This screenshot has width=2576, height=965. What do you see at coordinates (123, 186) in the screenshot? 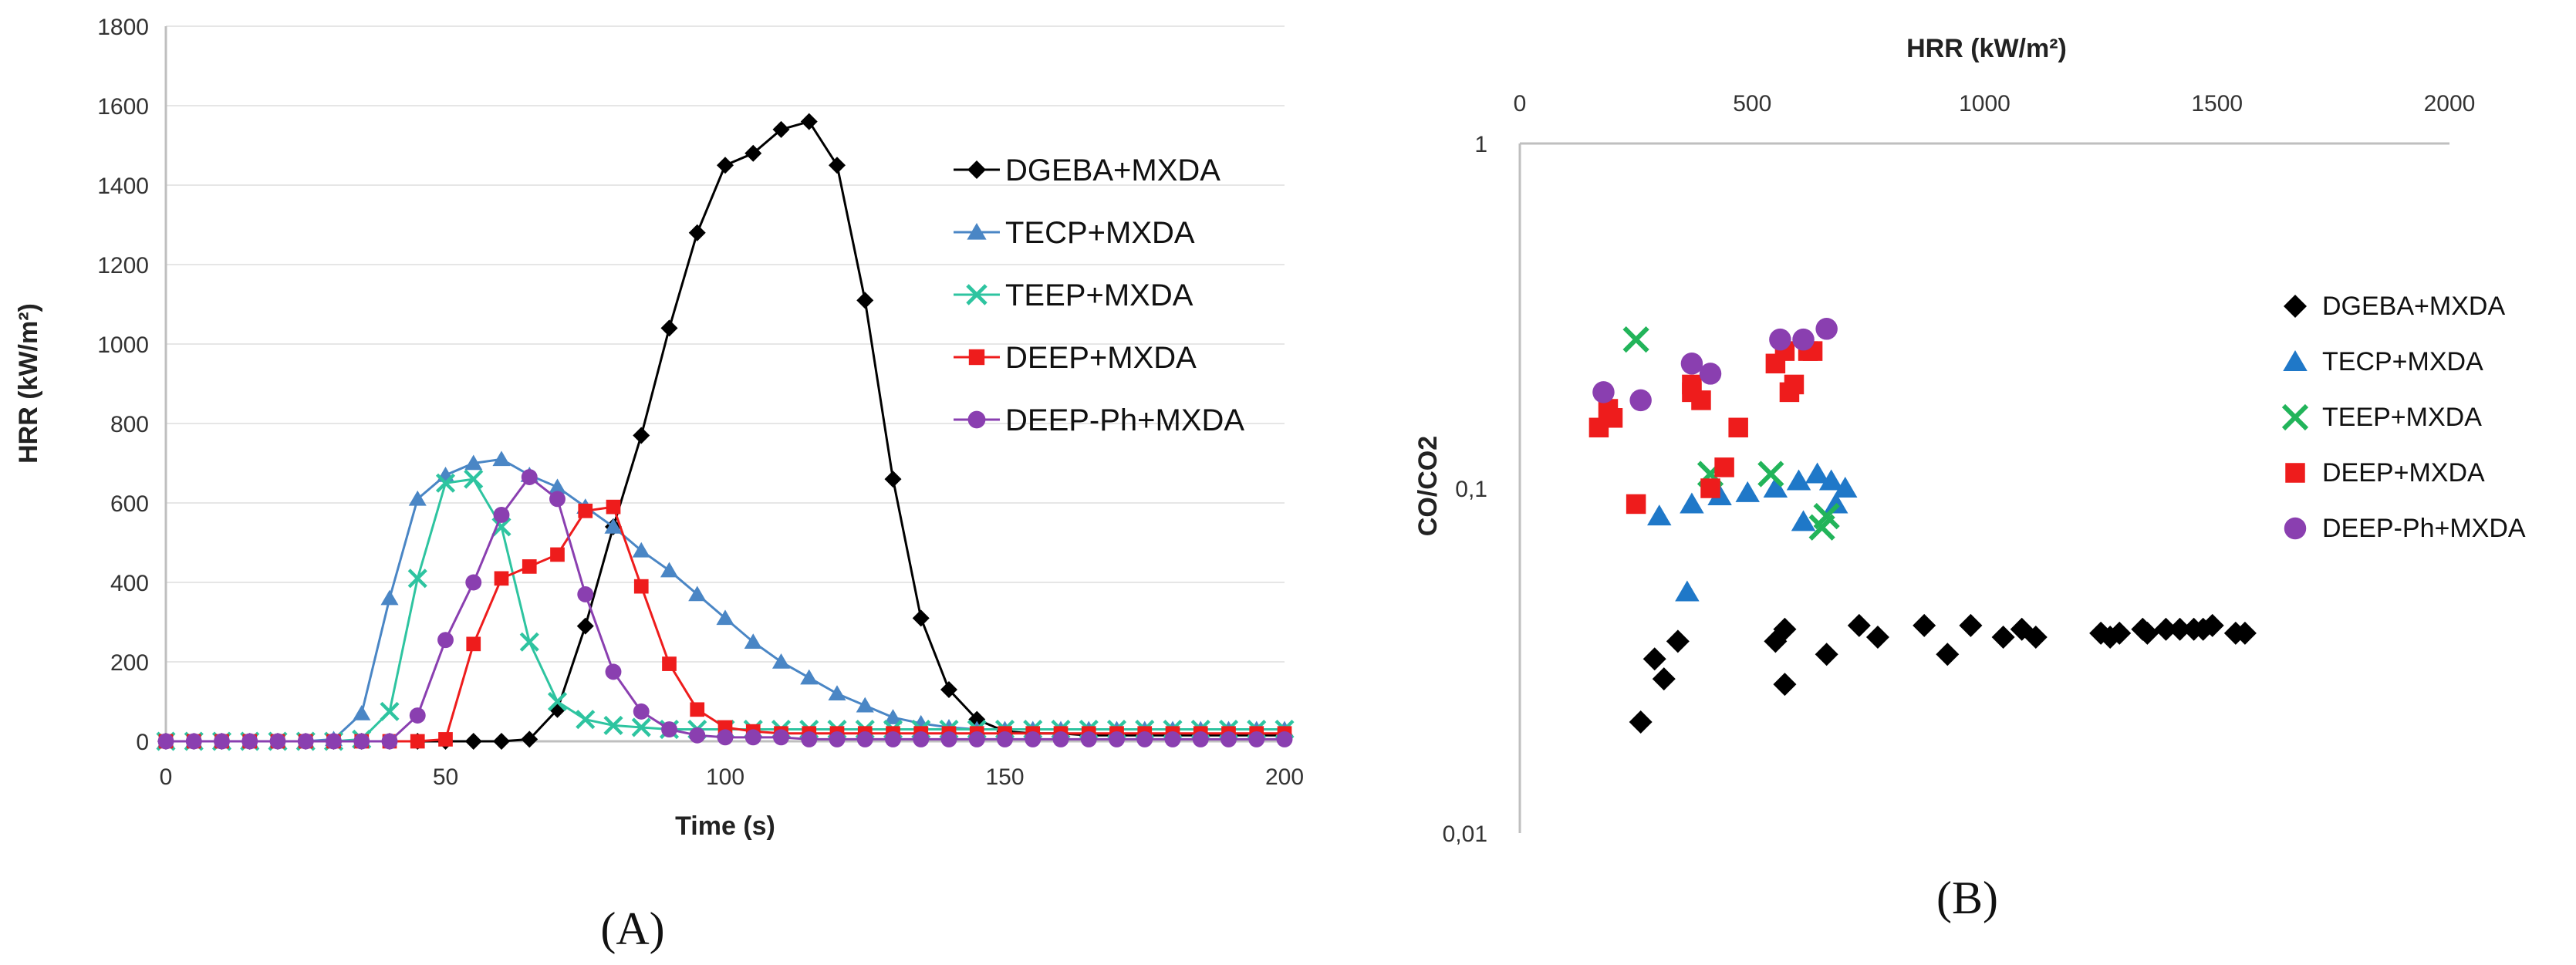
I see `y-tick-label: 1400` at bounding box center [123, 186].